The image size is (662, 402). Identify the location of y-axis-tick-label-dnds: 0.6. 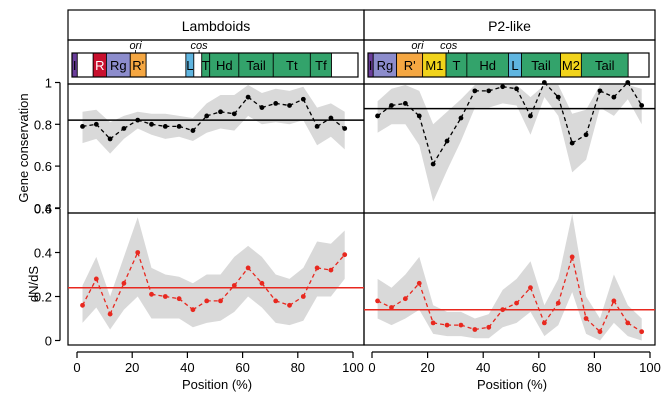
(43, 209).